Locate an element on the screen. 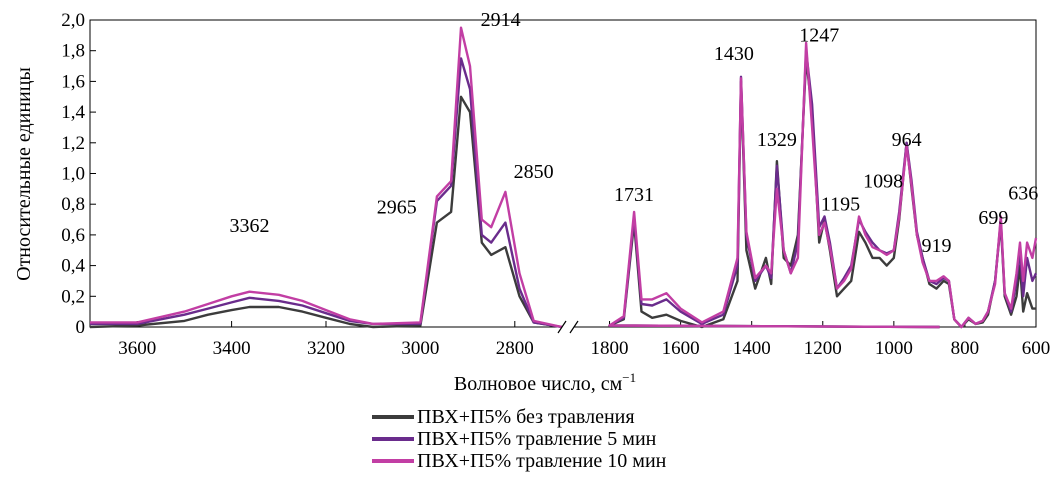  peak-annotation: 1247 is located at coordinates (819, 35).